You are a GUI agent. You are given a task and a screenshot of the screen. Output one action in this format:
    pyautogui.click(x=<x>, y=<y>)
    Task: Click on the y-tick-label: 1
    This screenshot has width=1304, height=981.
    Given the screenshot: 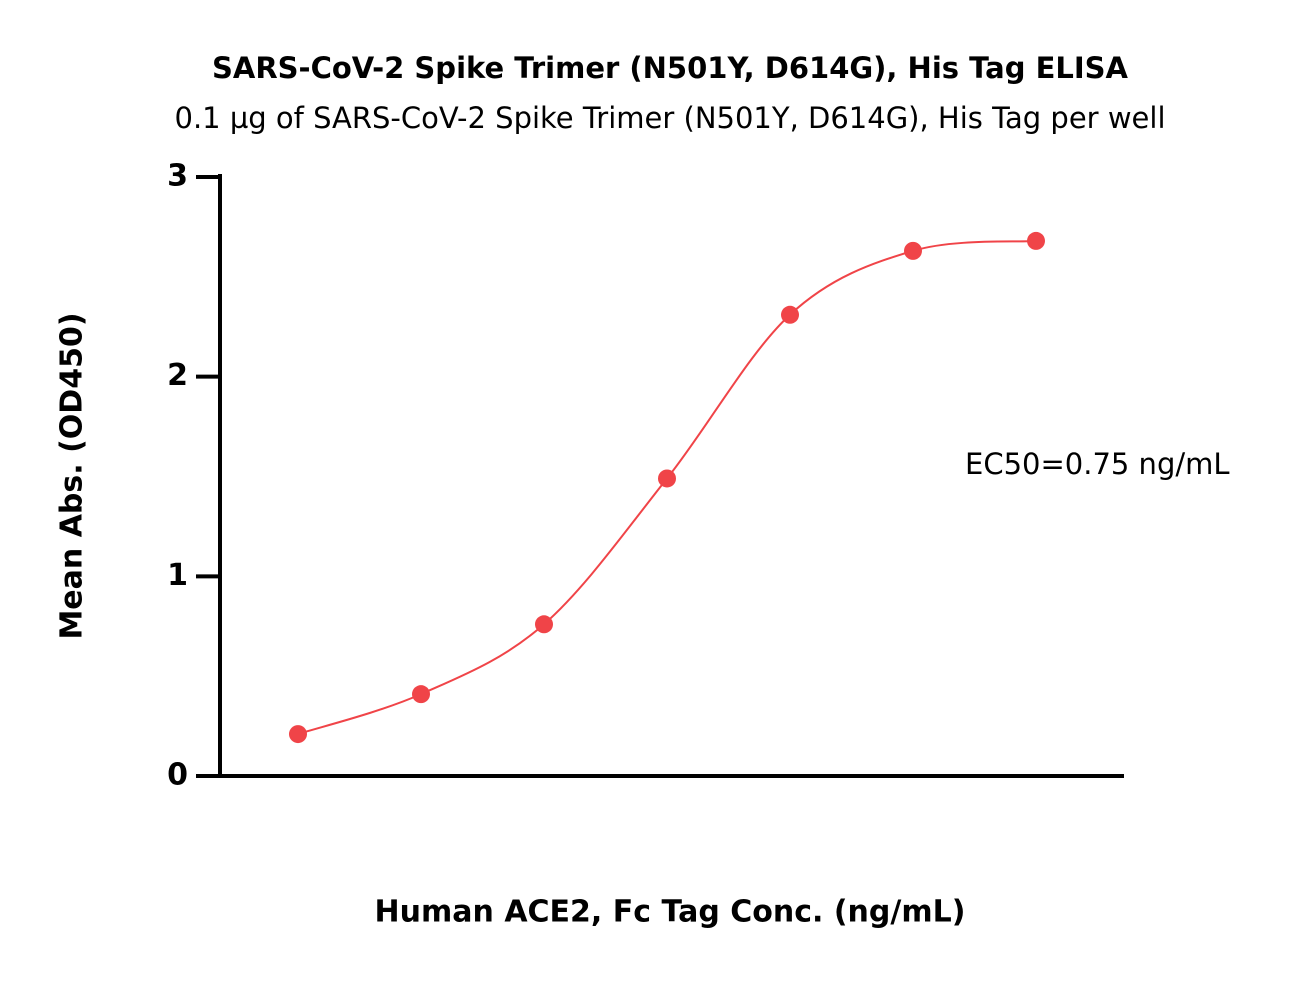 What is the action you would take?
    pyautogui.click(x=177, y=575)
    